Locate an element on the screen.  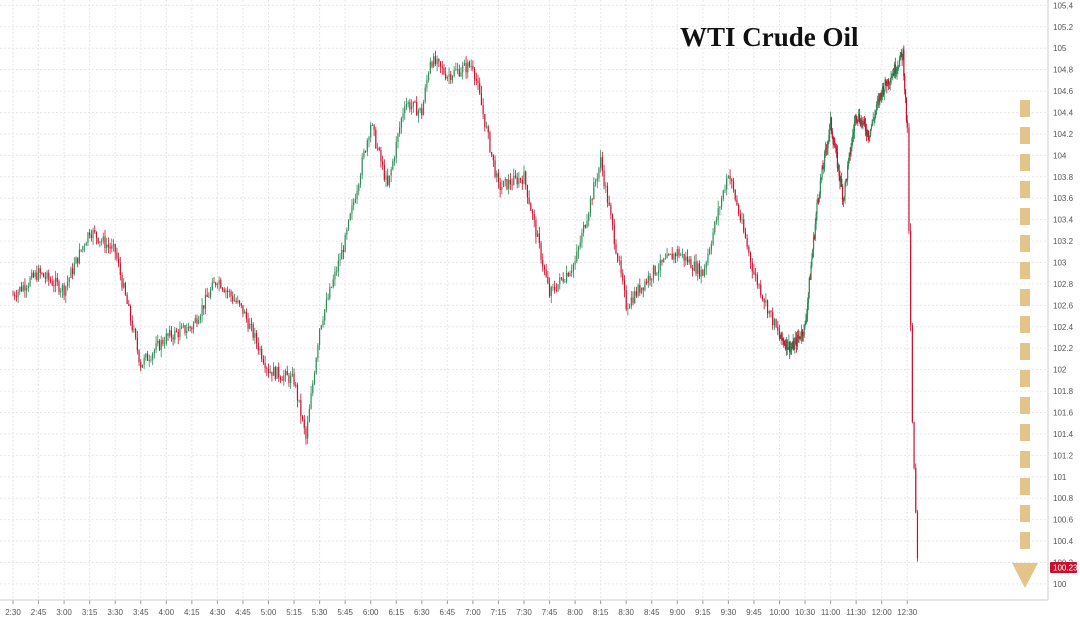
last-price-badge-bg is located at coordinates (1063, 567).